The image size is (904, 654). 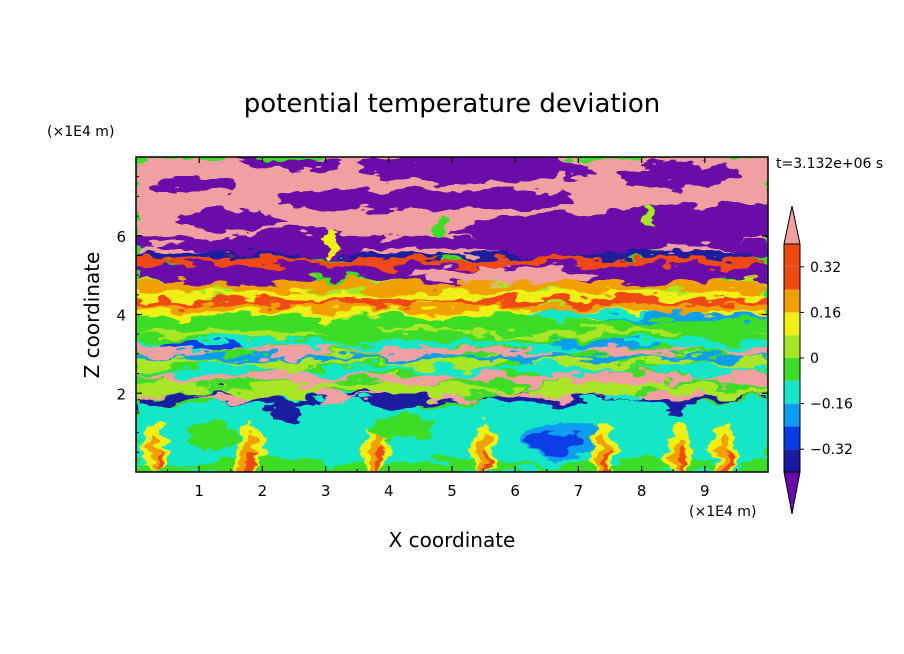 What do you see at coordinates (642, 491) in the screenshot?
I see `x-tick-label: 8` at bounding box center [642, 491].